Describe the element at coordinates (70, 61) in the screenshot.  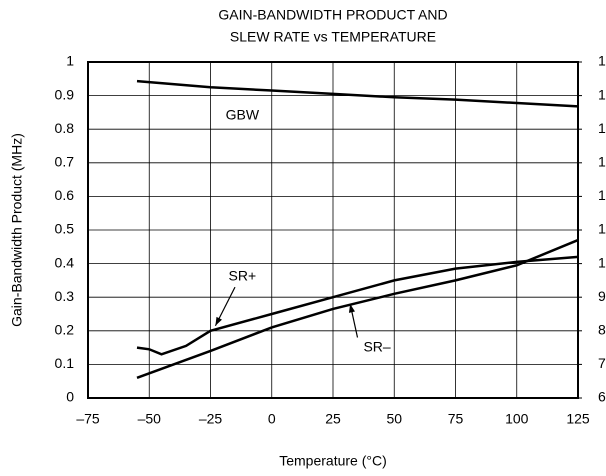
I see `y-tick-label: 1` at that location.